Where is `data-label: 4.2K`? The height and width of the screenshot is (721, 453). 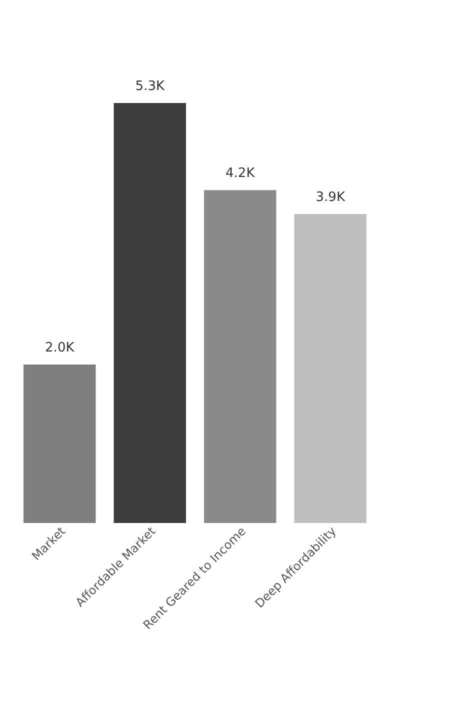 data-label: 4.2K is located at coordinates (241, 174).